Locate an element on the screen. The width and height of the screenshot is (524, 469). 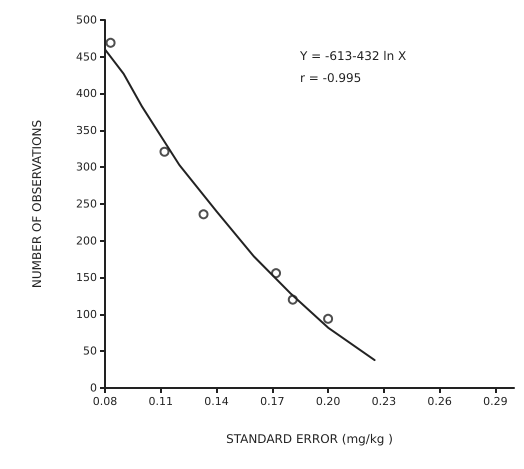
y-tick-label: 250 is located at coordinates (86, 204).